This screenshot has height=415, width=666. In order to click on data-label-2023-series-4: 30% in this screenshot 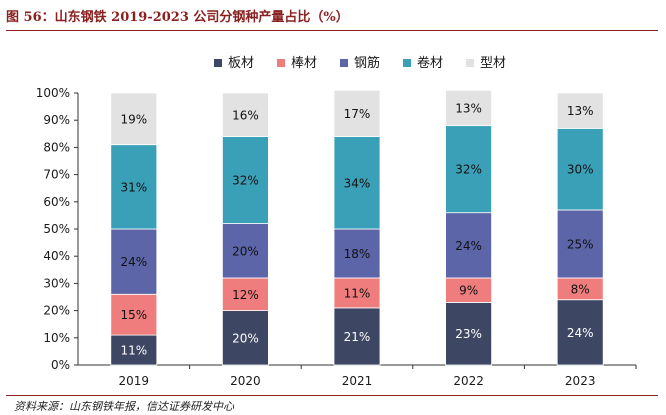, I will do `click(580, 170)`.